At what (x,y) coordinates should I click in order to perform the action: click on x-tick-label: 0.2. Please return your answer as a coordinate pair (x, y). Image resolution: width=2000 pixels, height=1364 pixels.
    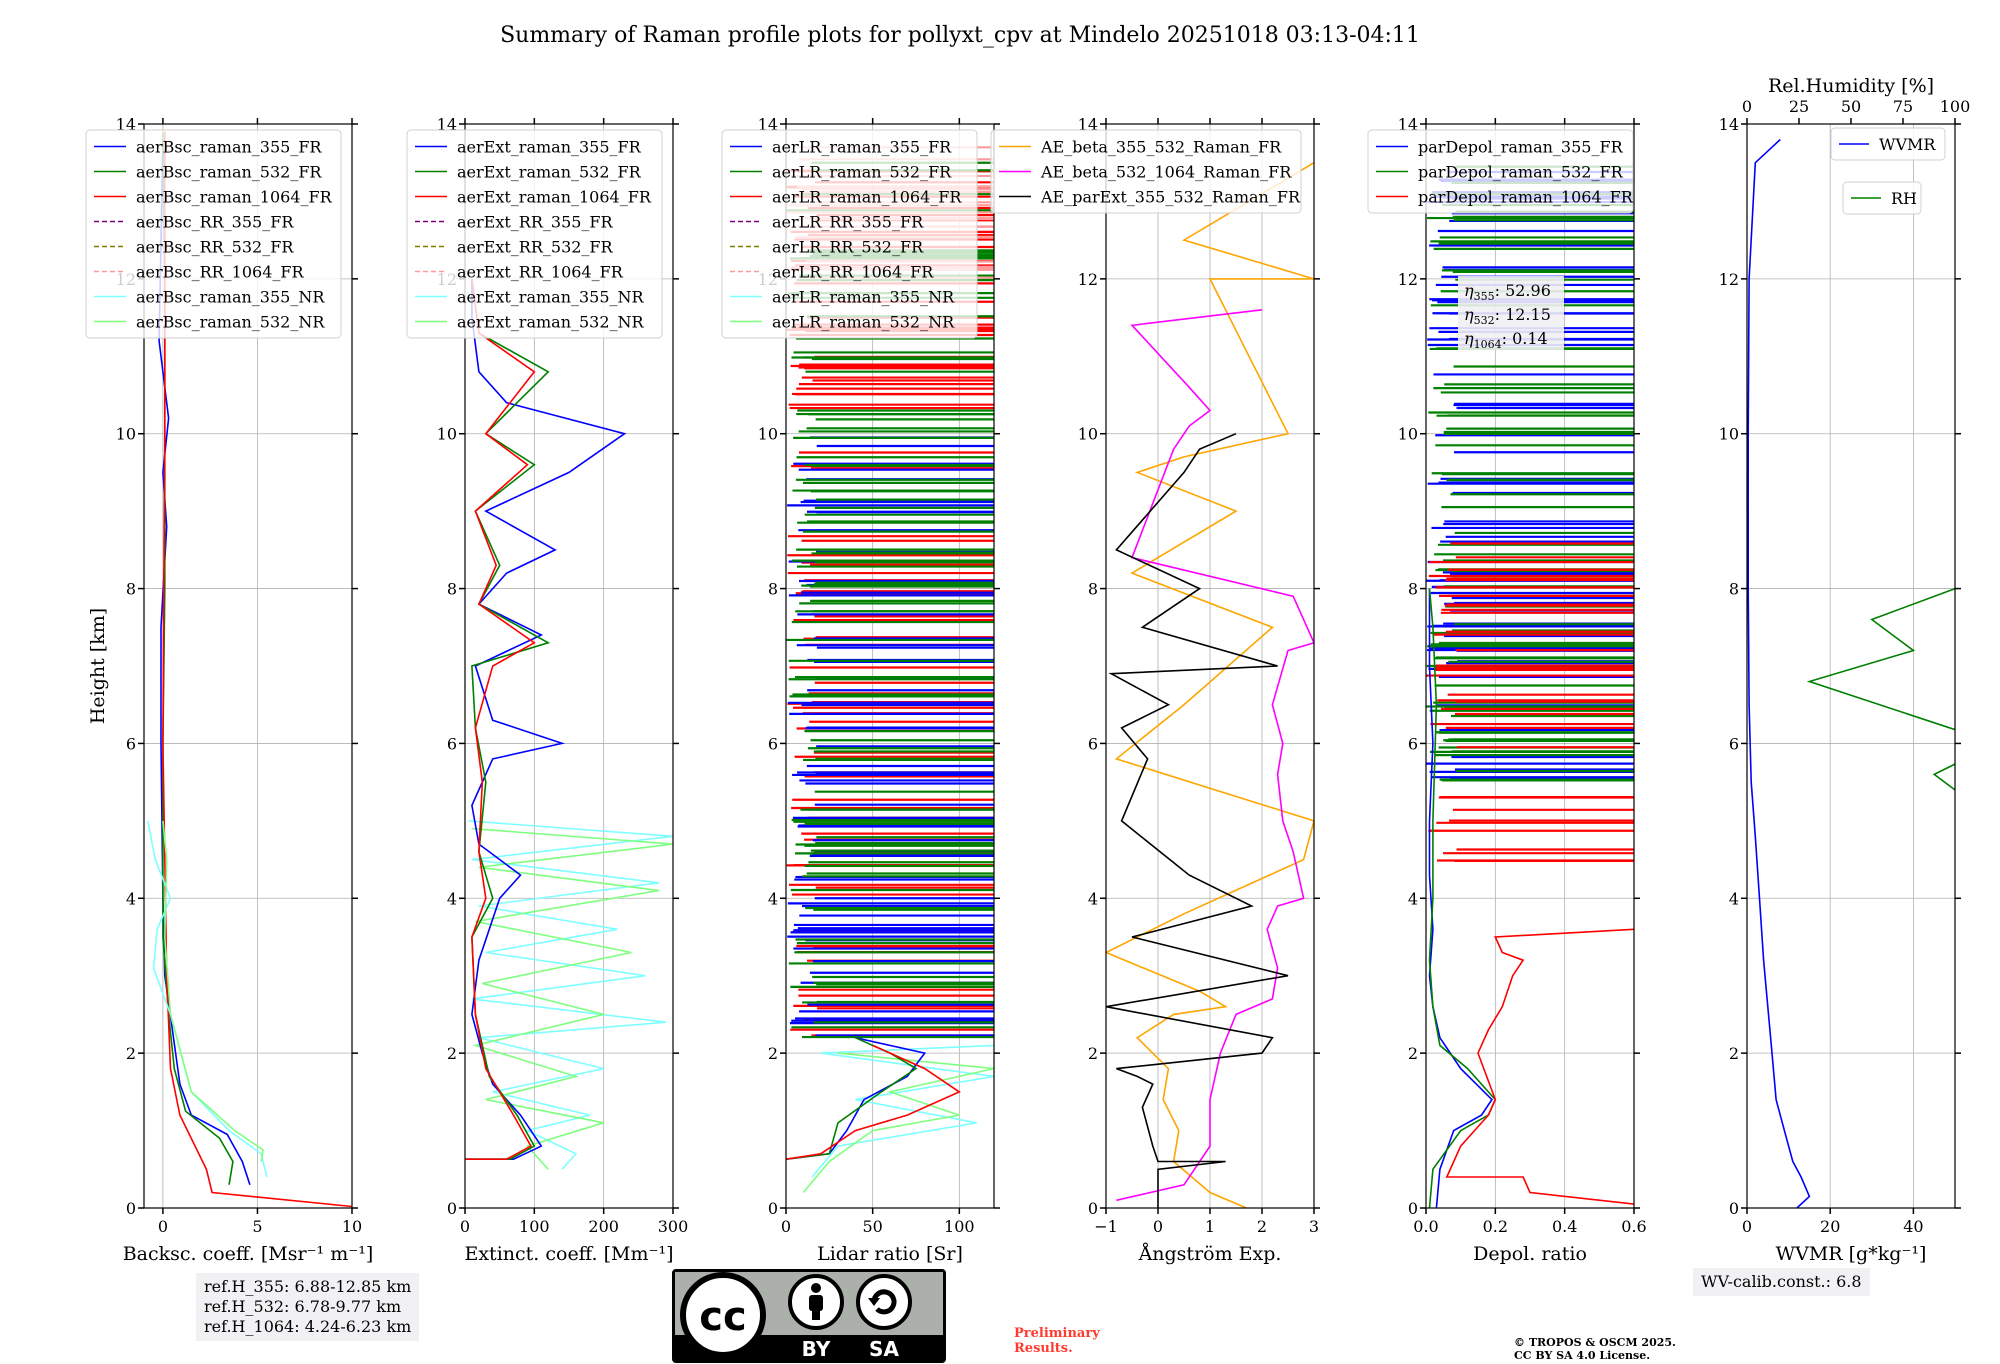
    Looking at the image, I should click on (1495, 1226).